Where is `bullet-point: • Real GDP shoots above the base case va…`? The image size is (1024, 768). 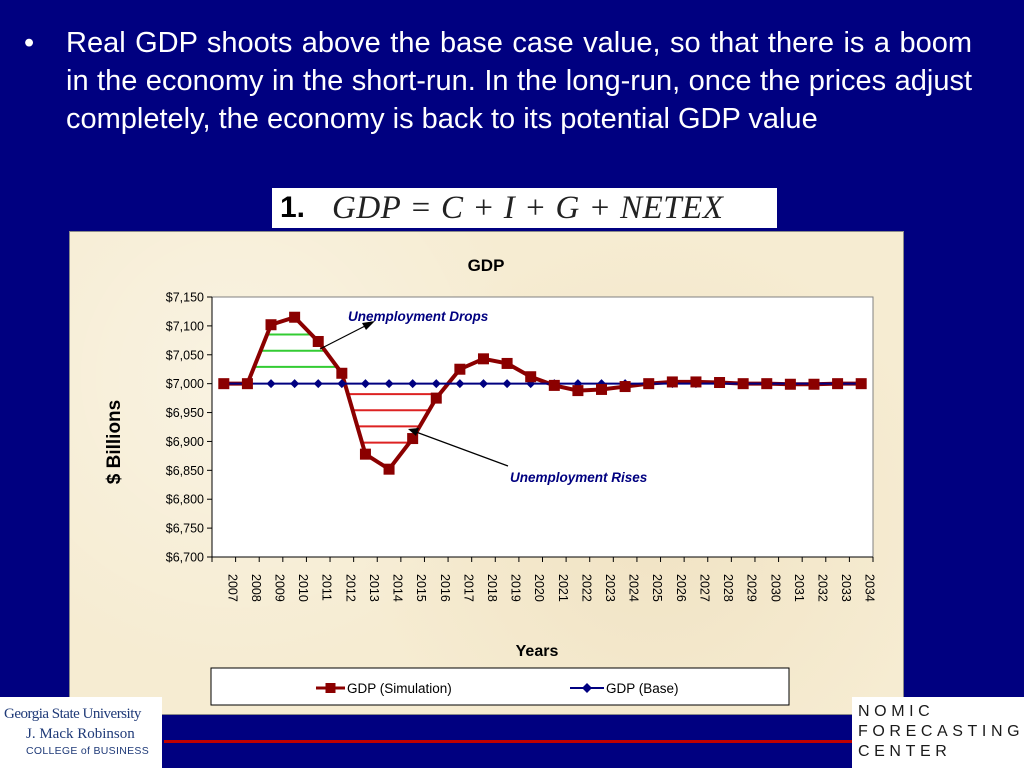 bullet-point: • Real GDP shoots above the base case va… is located at coordinates (498, 81).